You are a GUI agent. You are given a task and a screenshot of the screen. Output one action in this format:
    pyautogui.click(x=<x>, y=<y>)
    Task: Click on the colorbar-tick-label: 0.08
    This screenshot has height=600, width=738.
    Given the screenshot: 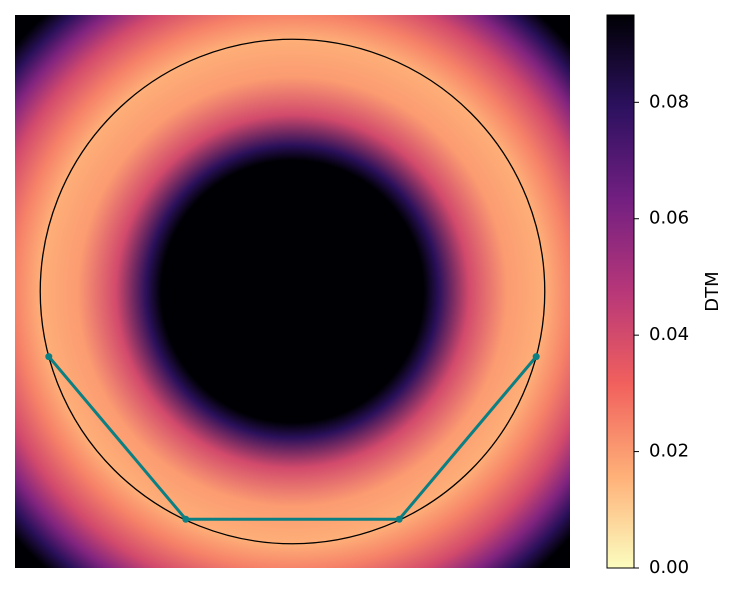 What is the action you would take?
    pyautogui.click(x=669, y=101)
    